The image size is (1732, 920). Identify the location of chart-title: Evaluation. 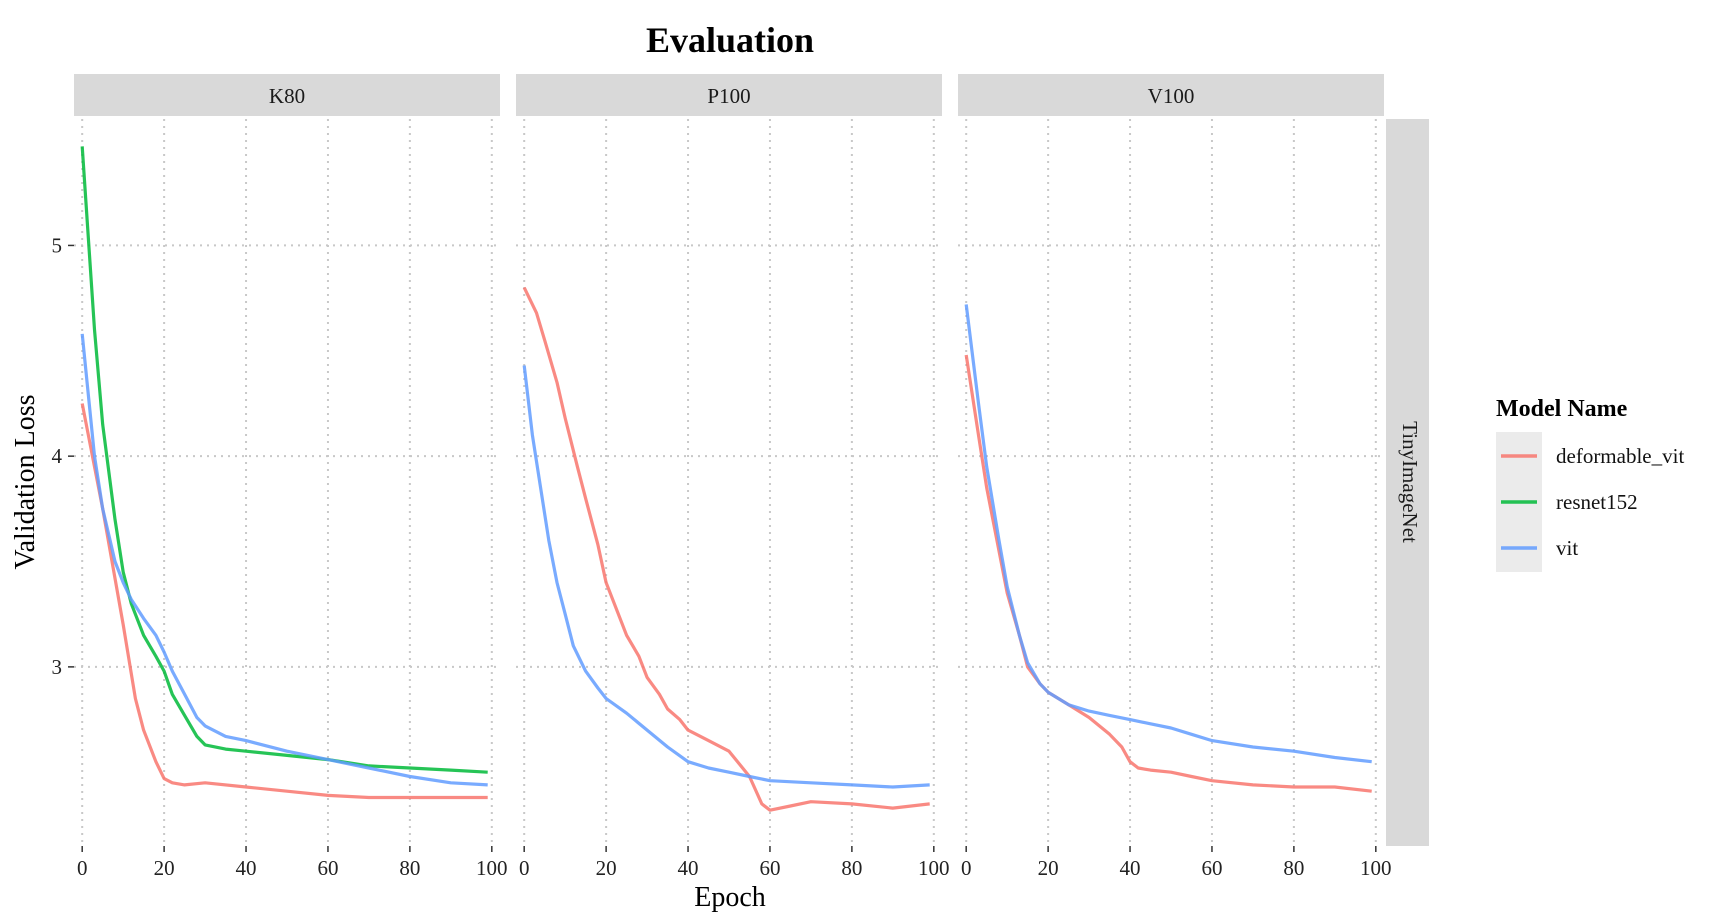
(730, 40).